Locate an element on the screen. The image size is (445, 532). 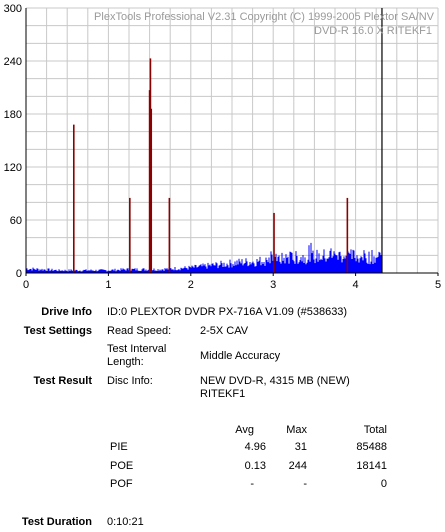
stats-row-pof-avg: - is located at coordinates (252, 484).